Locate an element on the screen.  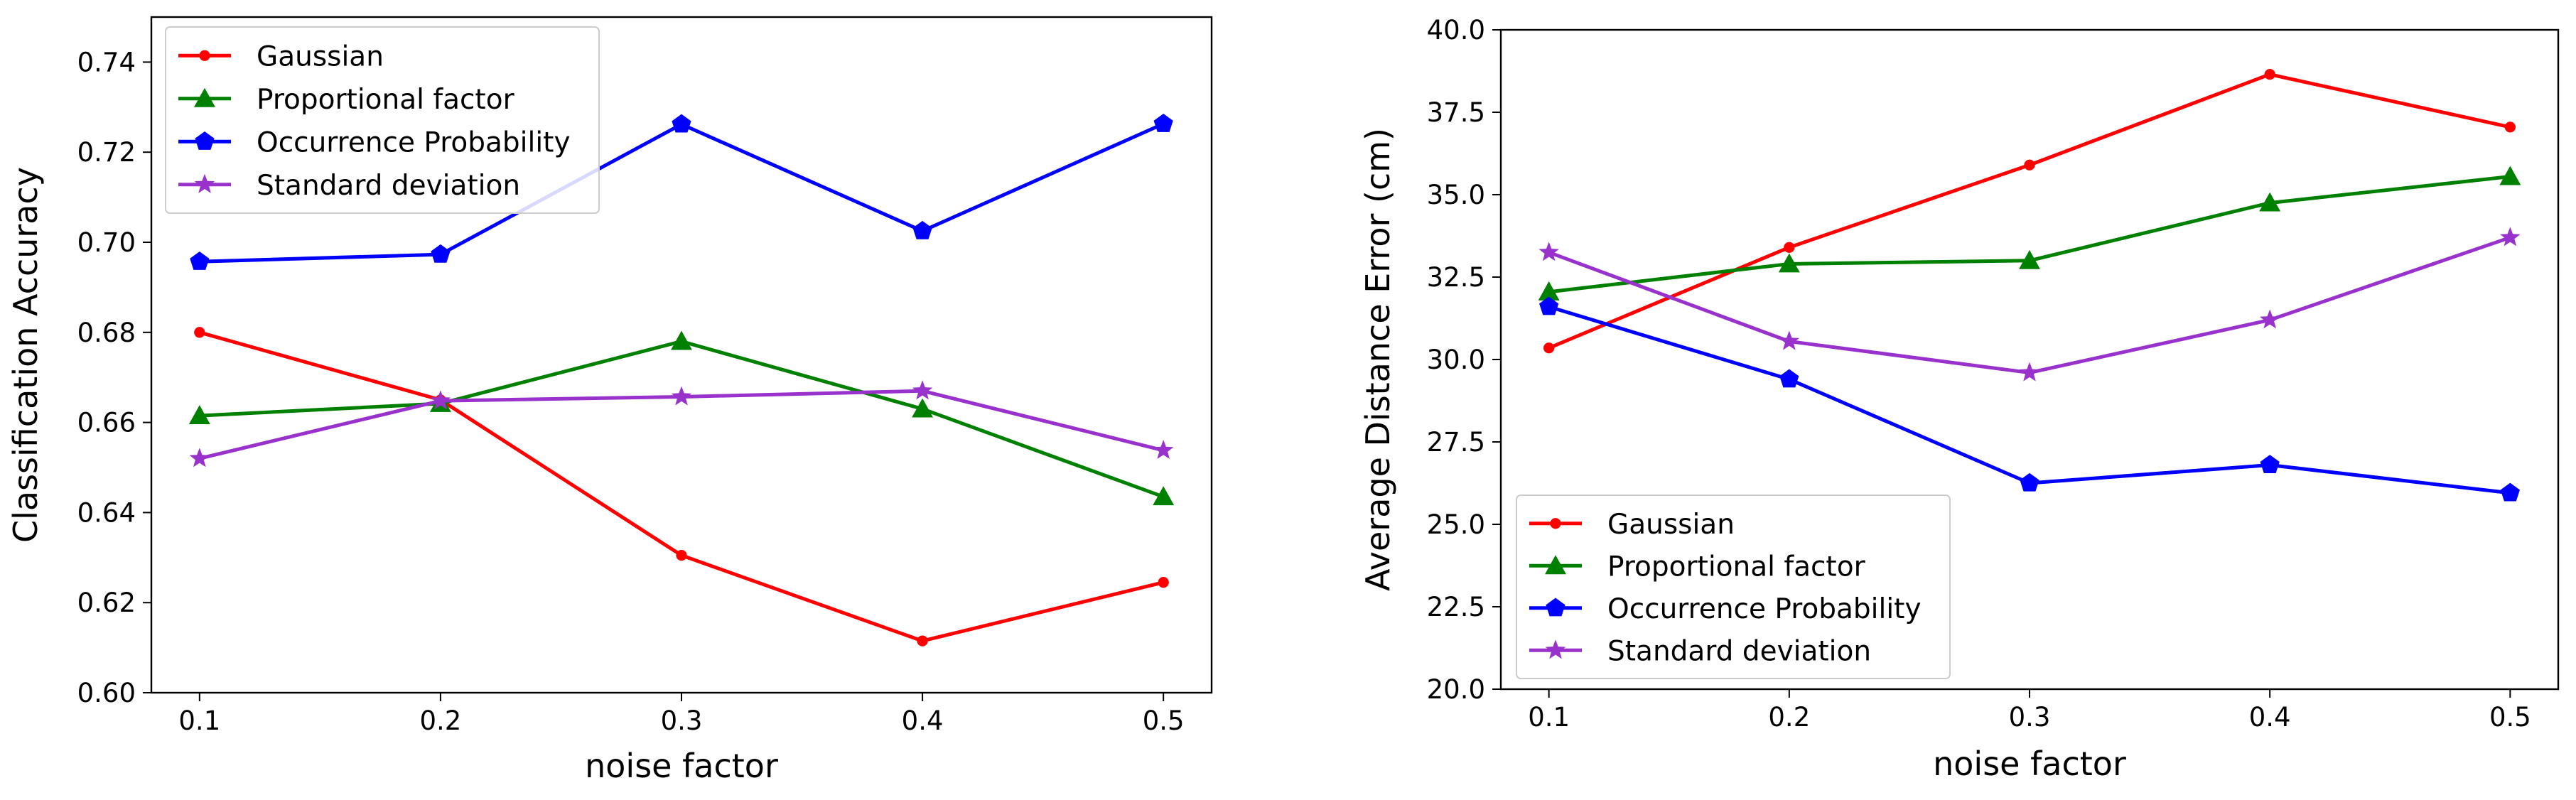
y-tick-label: 0.64 is located at coordinates (107, 512).